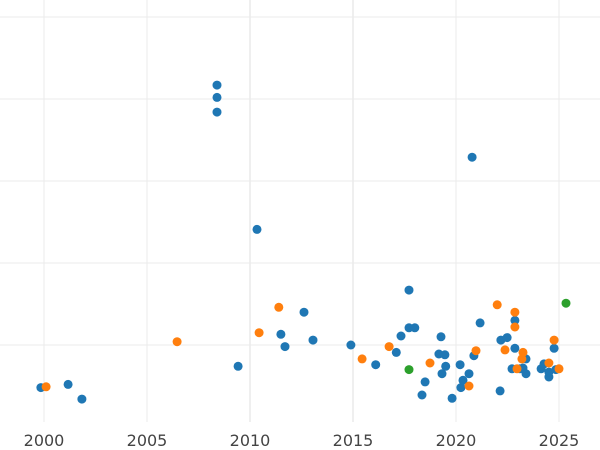 Image resolution: width=600 pixels, height=450 pixels. I want to click on x-tick-label: 2015, so click(353, 440).